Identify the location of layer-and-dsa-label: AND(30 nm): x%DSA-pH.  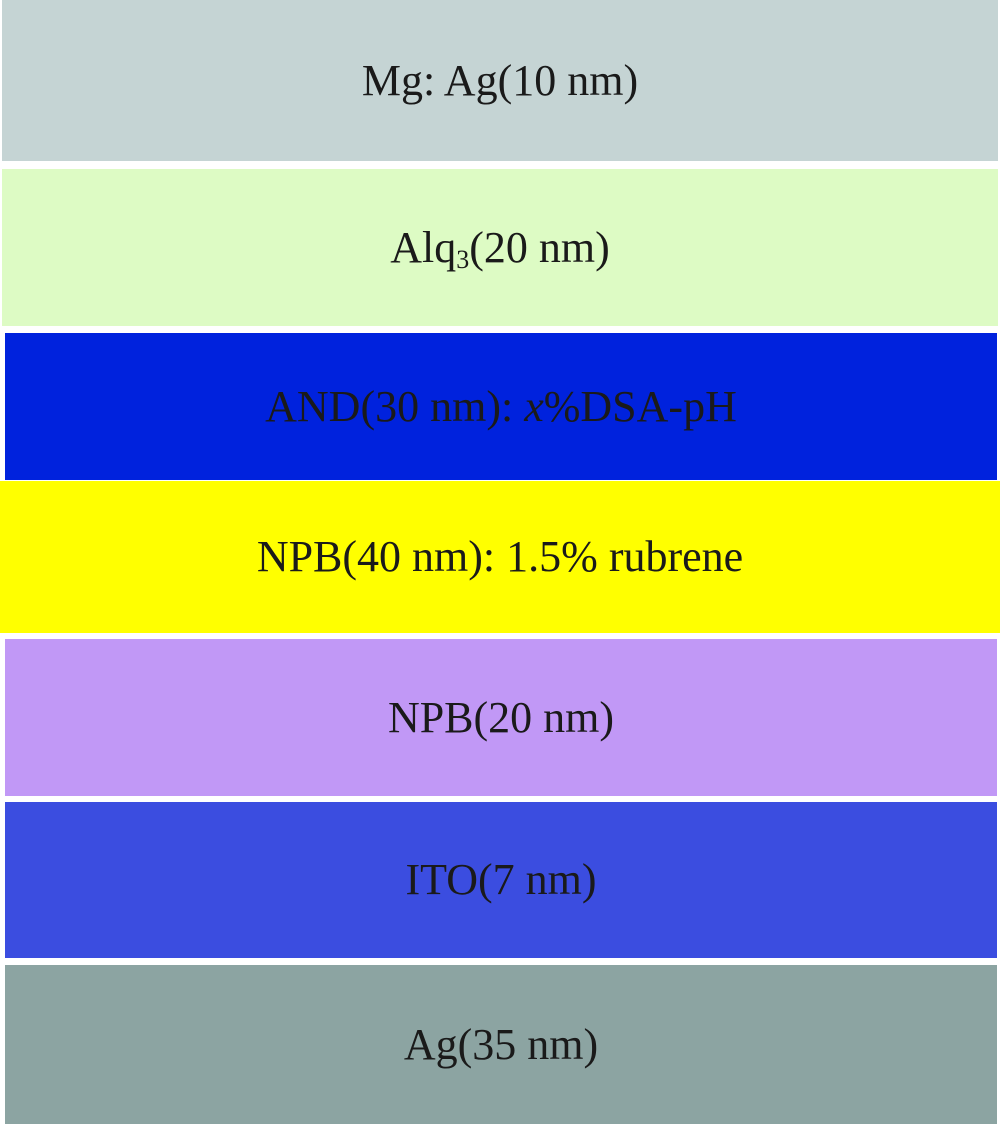
(501, 406).